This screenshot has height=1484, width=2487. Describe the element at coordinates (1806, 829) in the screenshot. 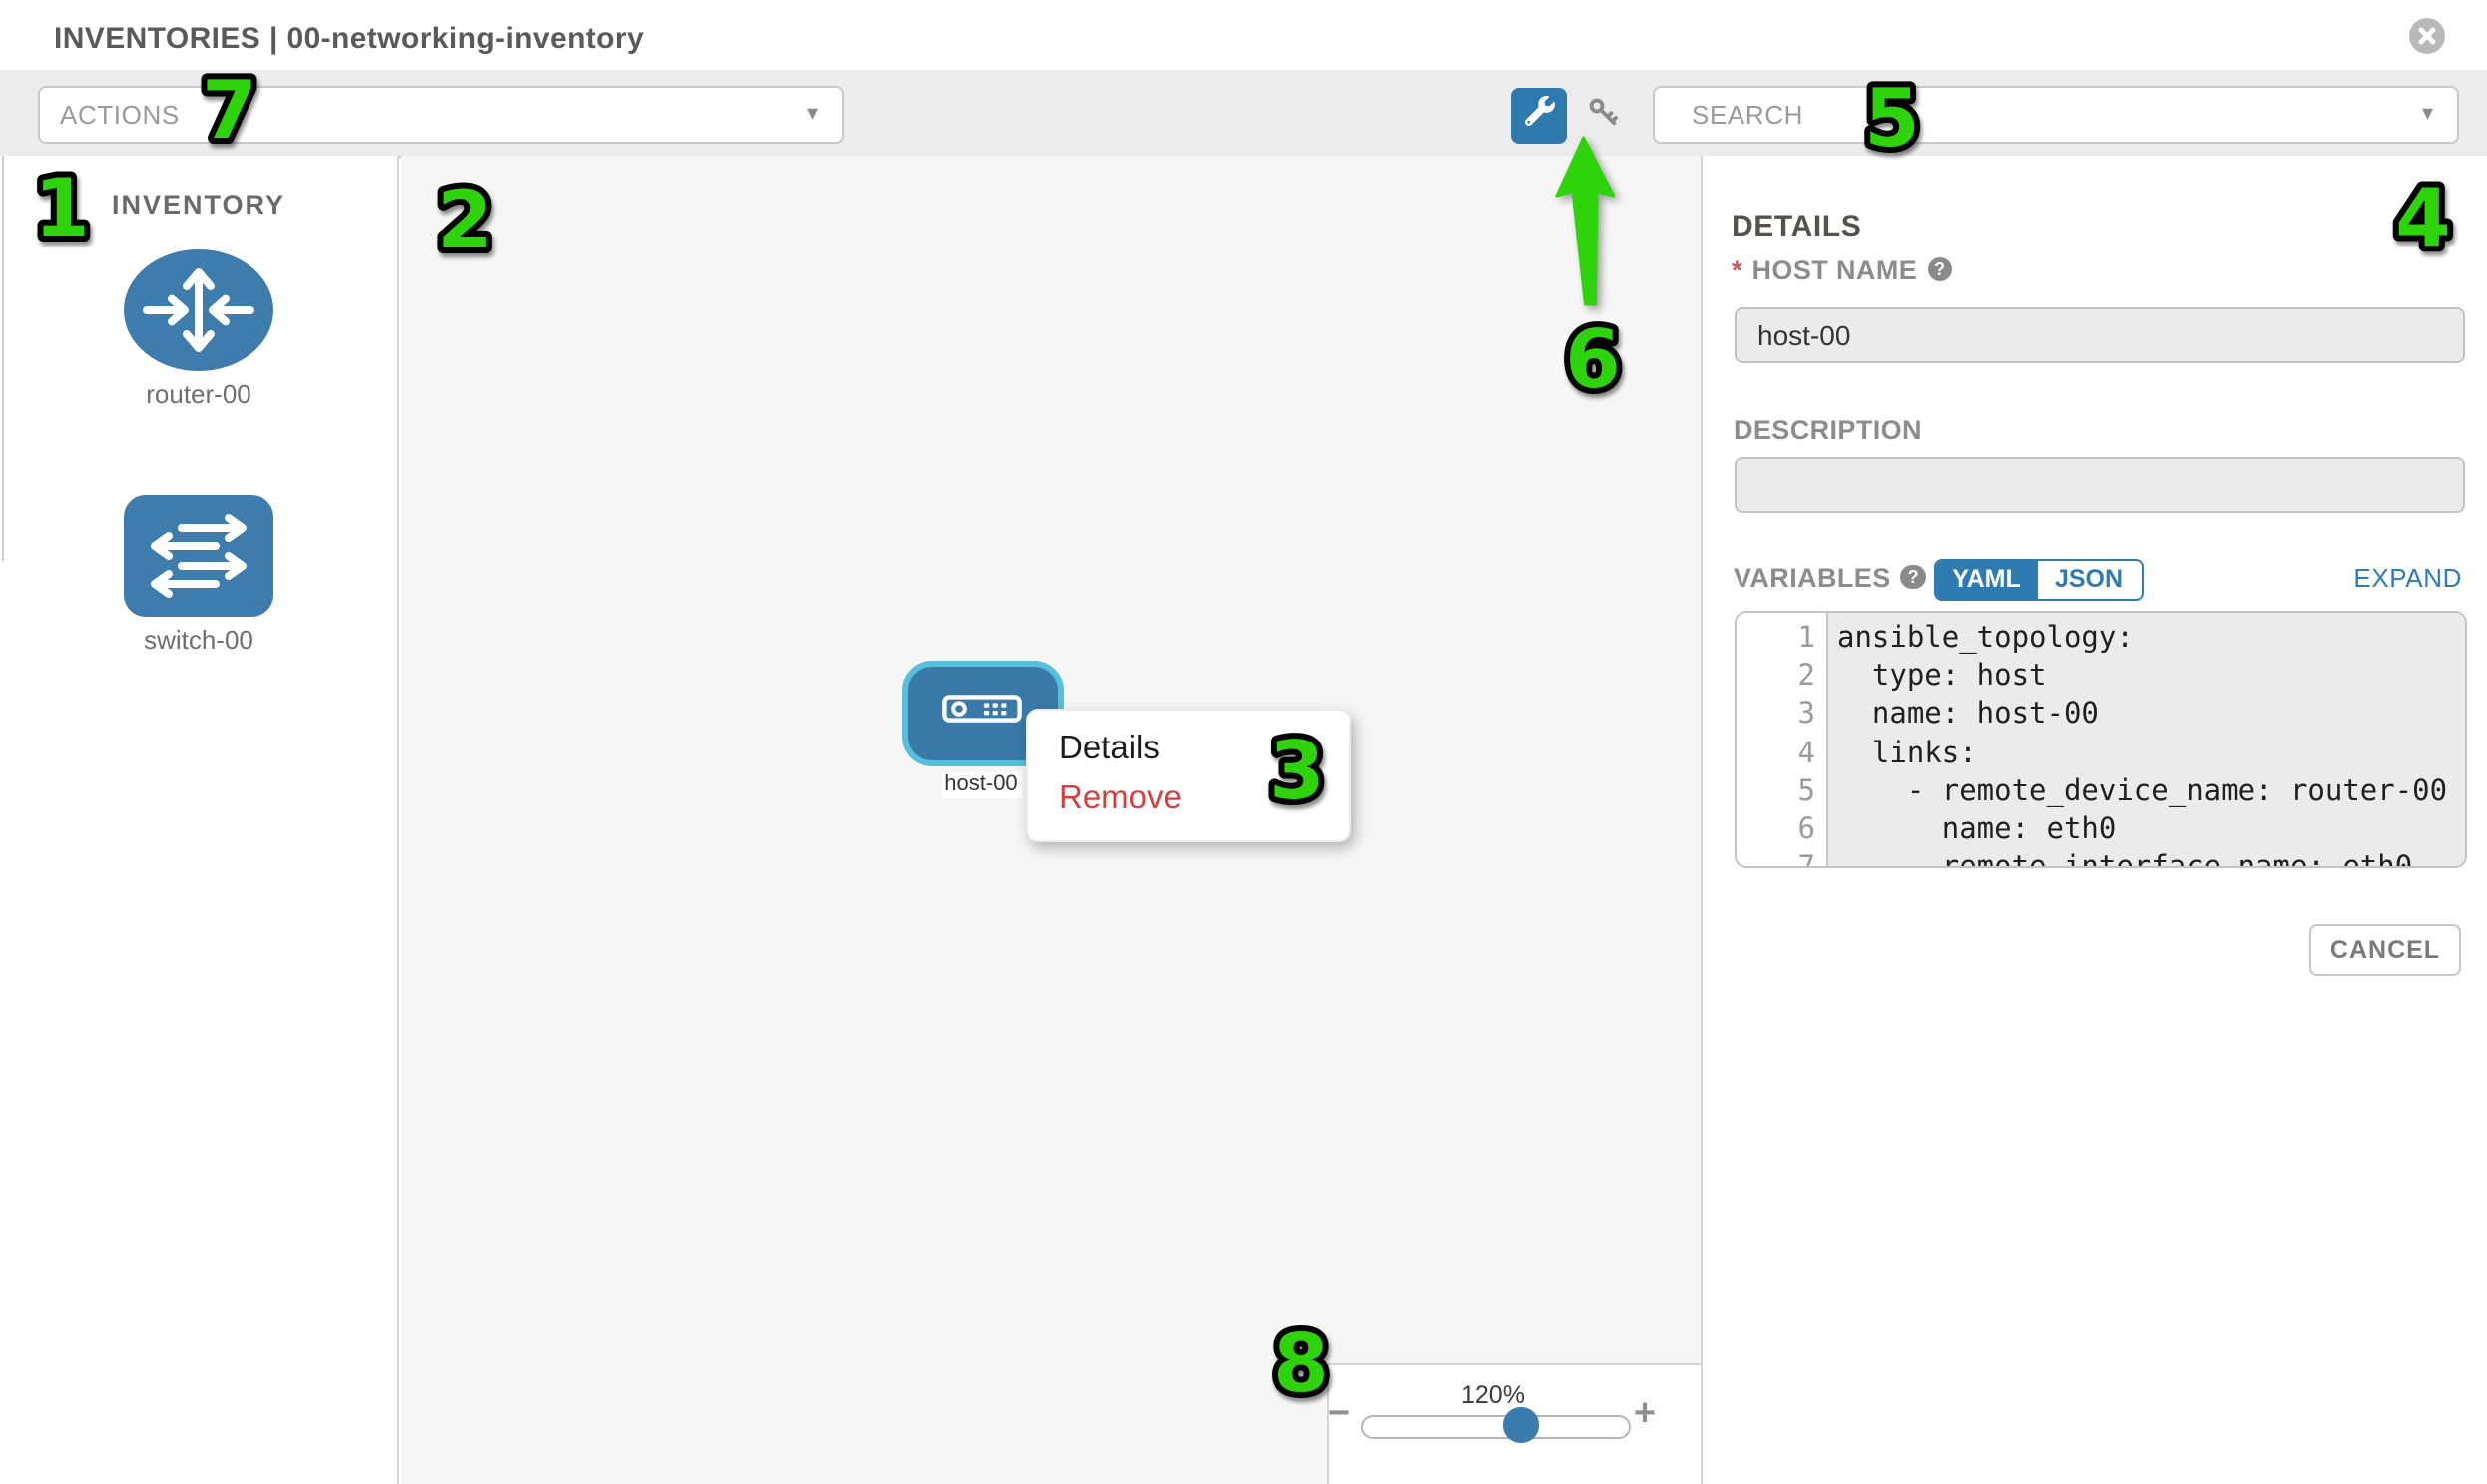

I see `line-number: 6` at that location.